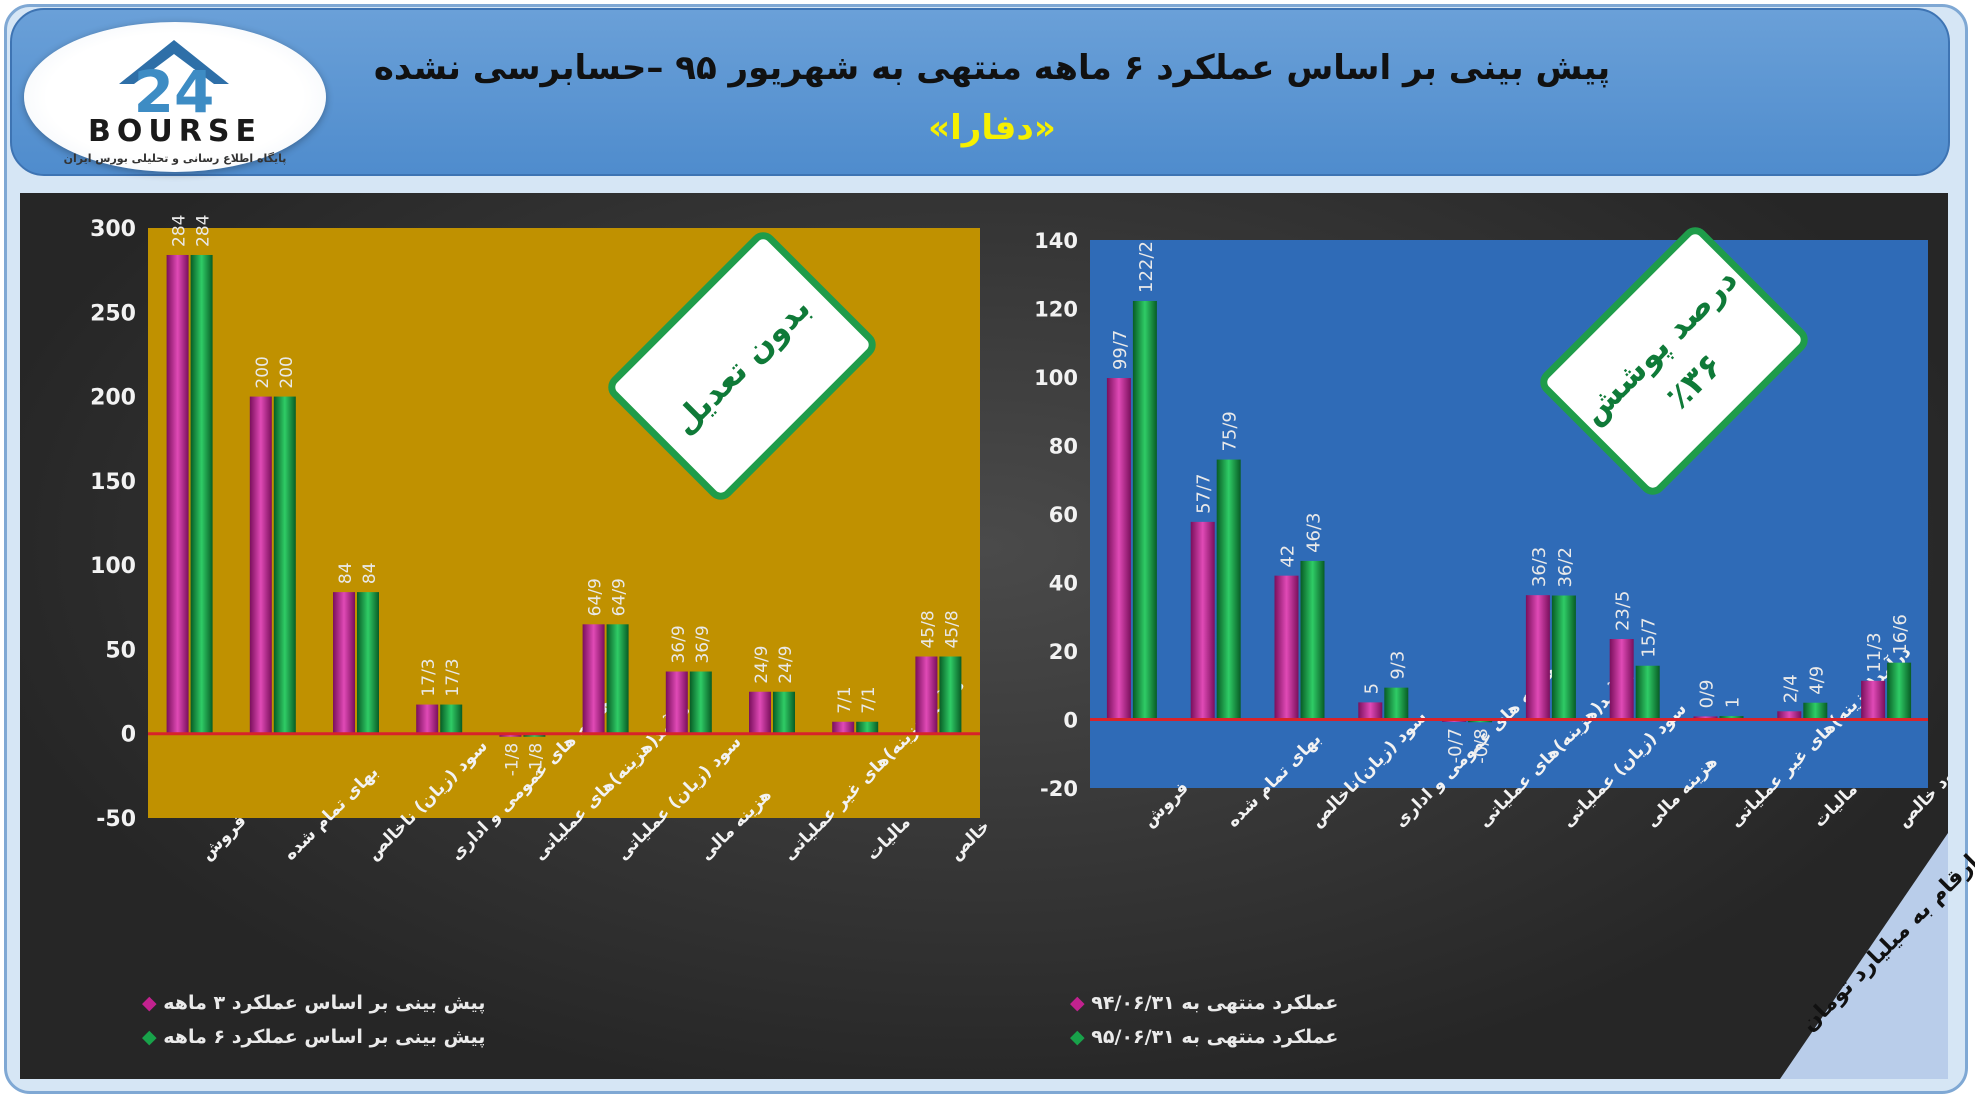 This screenshot has height=1100, width=1975. Describe the element at coordinates (116, 819) in the screenshot. I see `y-tick-label: -50` at that location.